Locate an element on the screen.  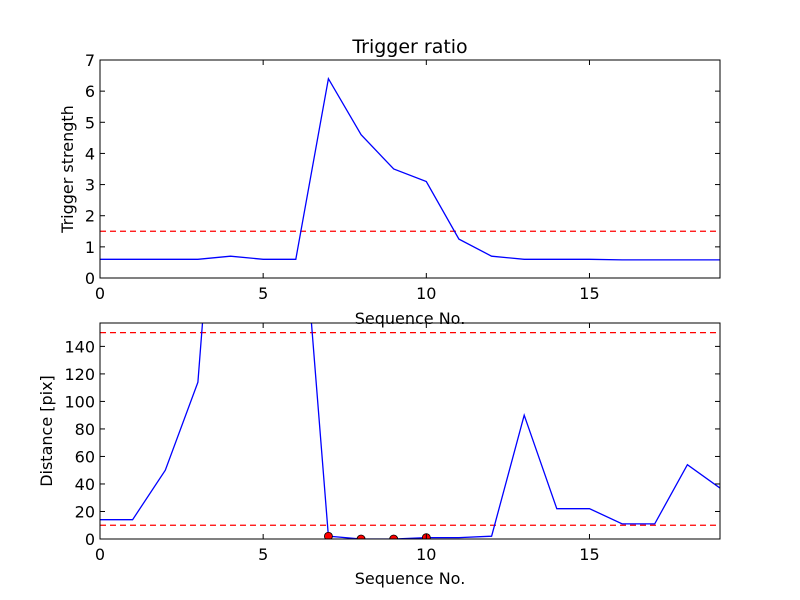
y-tick-label: 6 is located at coordinates (90, 91).